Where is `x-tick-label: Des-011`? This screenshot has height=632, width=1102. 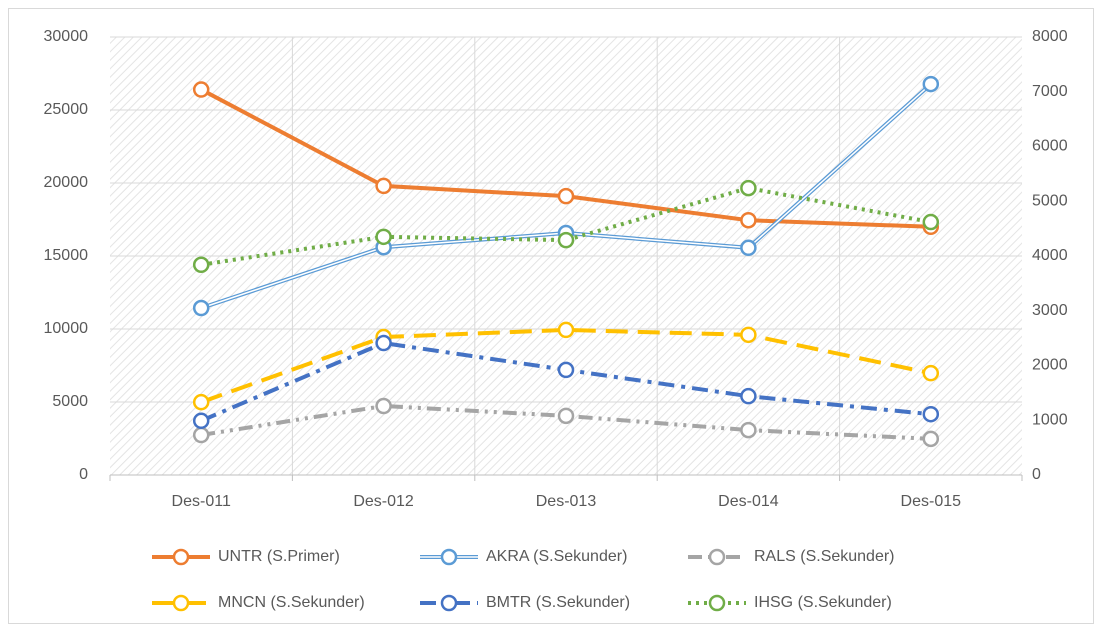 x-tick-label: Des-011 is located at coordinates (201, 501).